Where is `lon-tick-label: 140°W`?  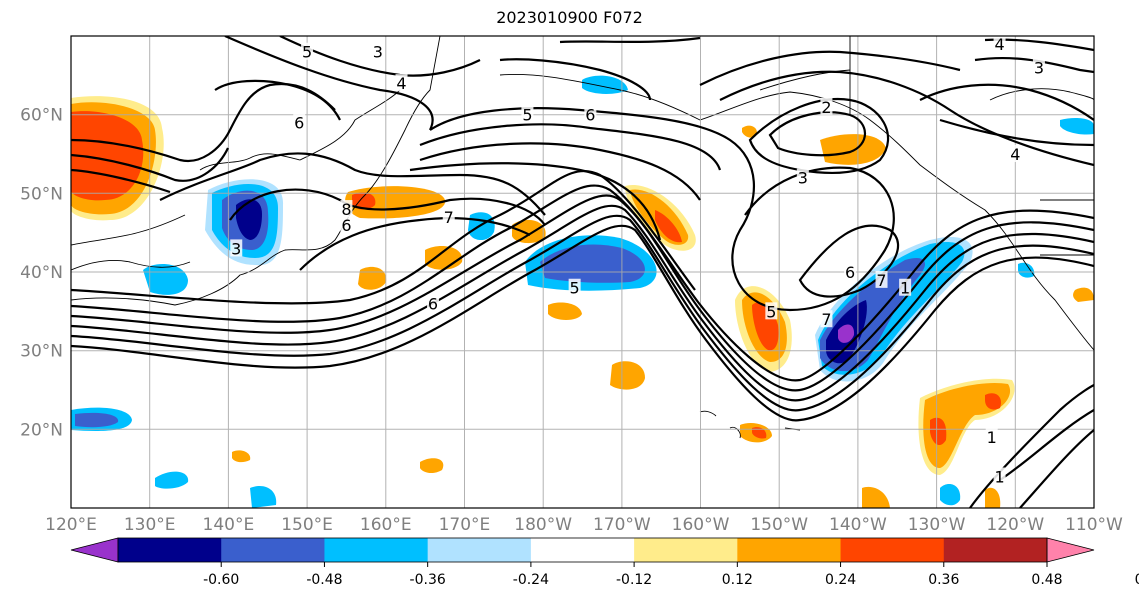
lon-tick-label: 140°W is located at coordinates (858, 525).